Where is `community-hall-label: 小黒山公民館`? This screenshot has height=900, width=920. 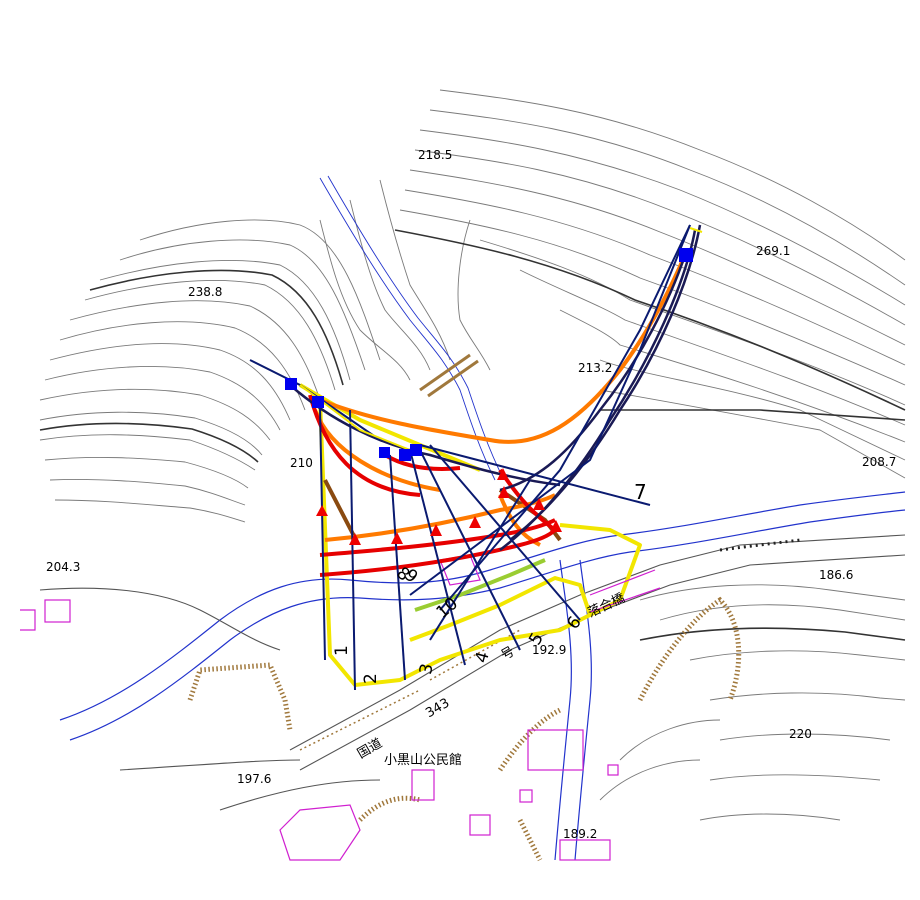 community-hall-label: 小黒山公民館 is located at coordinates (423, 760).